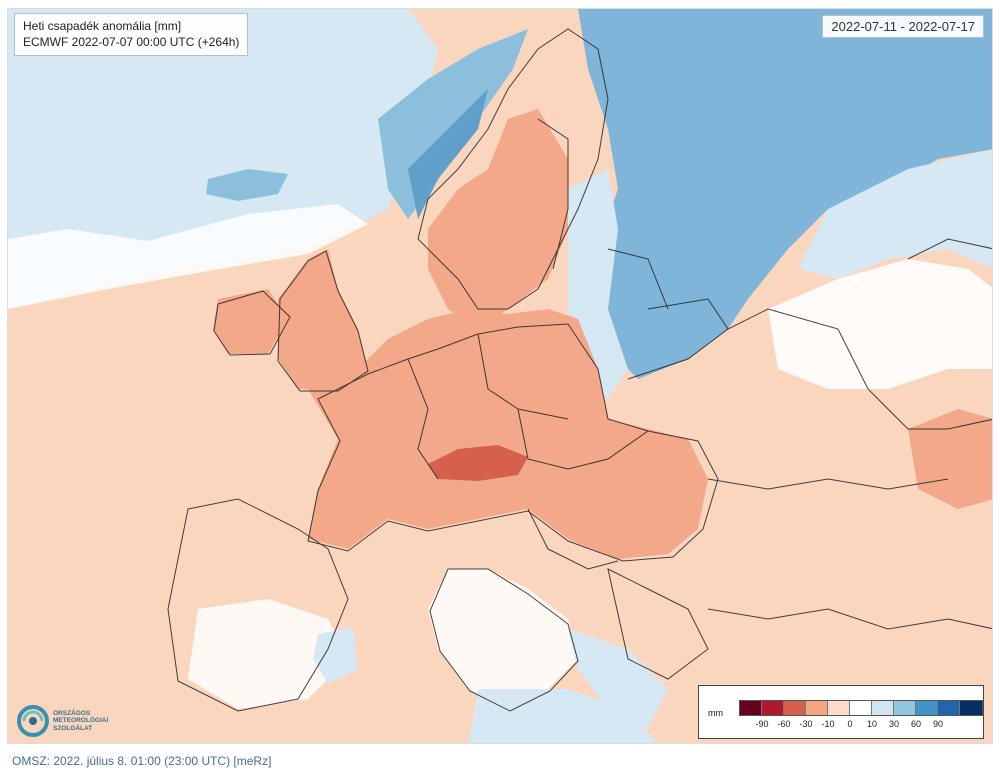  I want to click on legend-tick-label: -90, so click(762, 724).